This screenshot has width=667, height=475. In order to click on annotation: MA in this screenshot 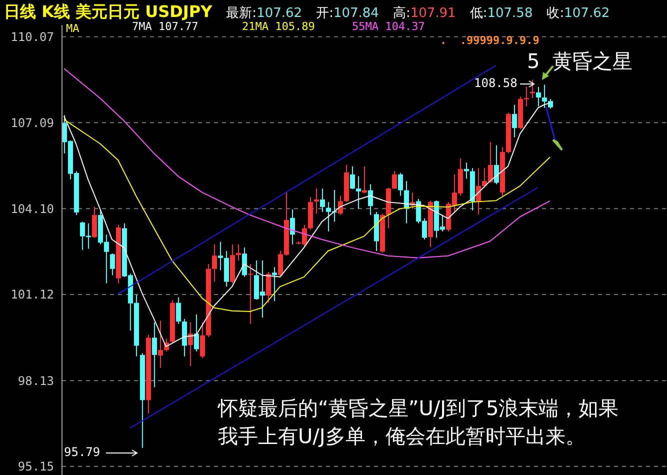, I will do `click(73, 28)`.